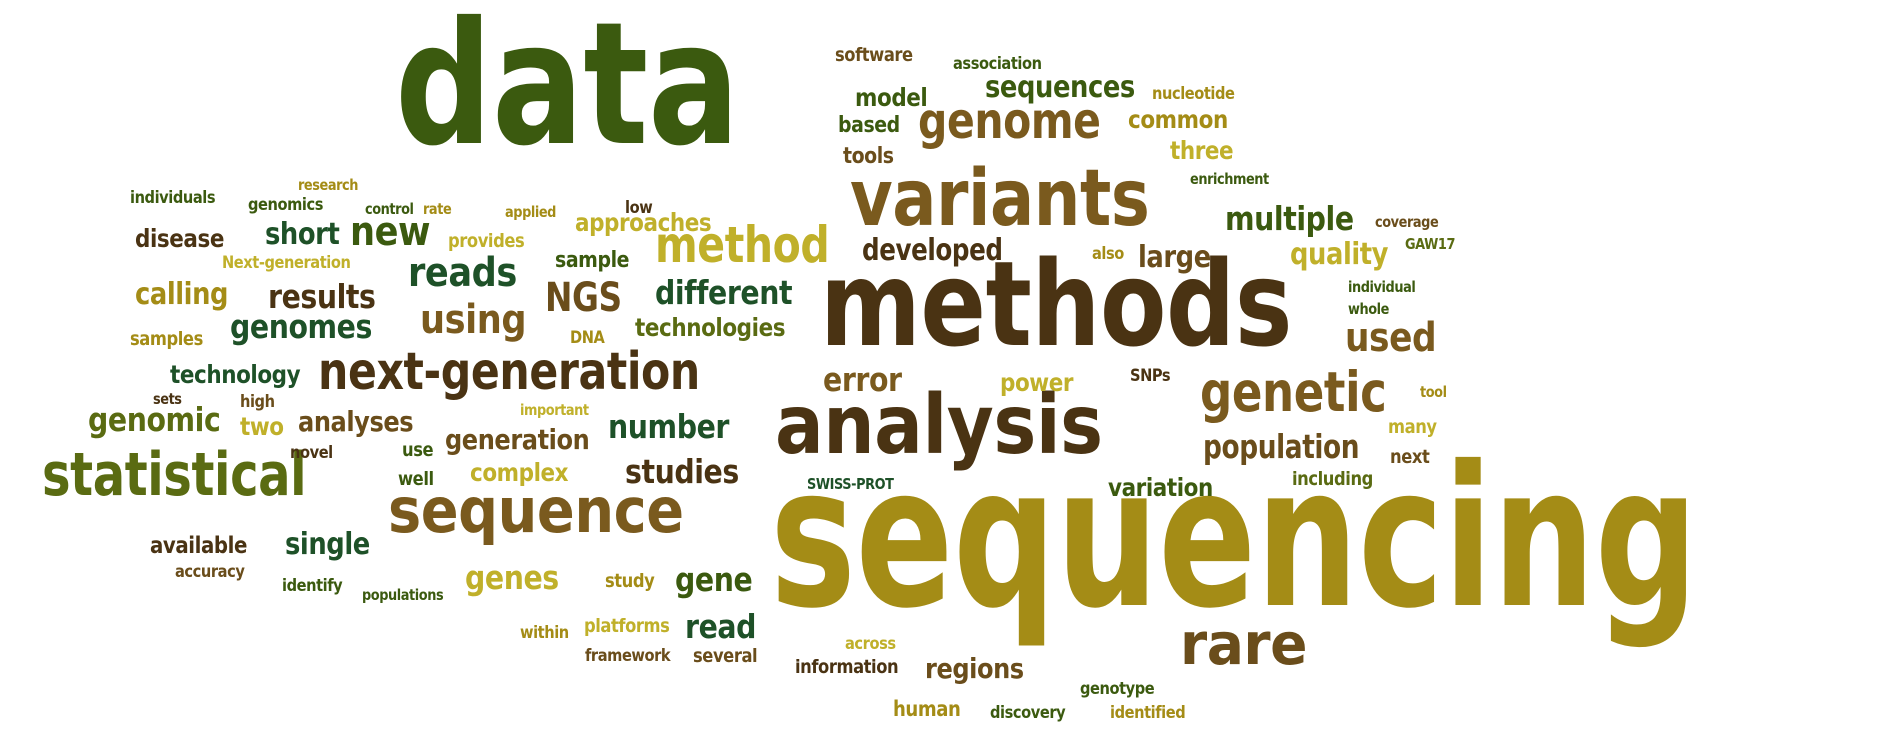  I want to click on word-provides: provides, so click(486, 241).